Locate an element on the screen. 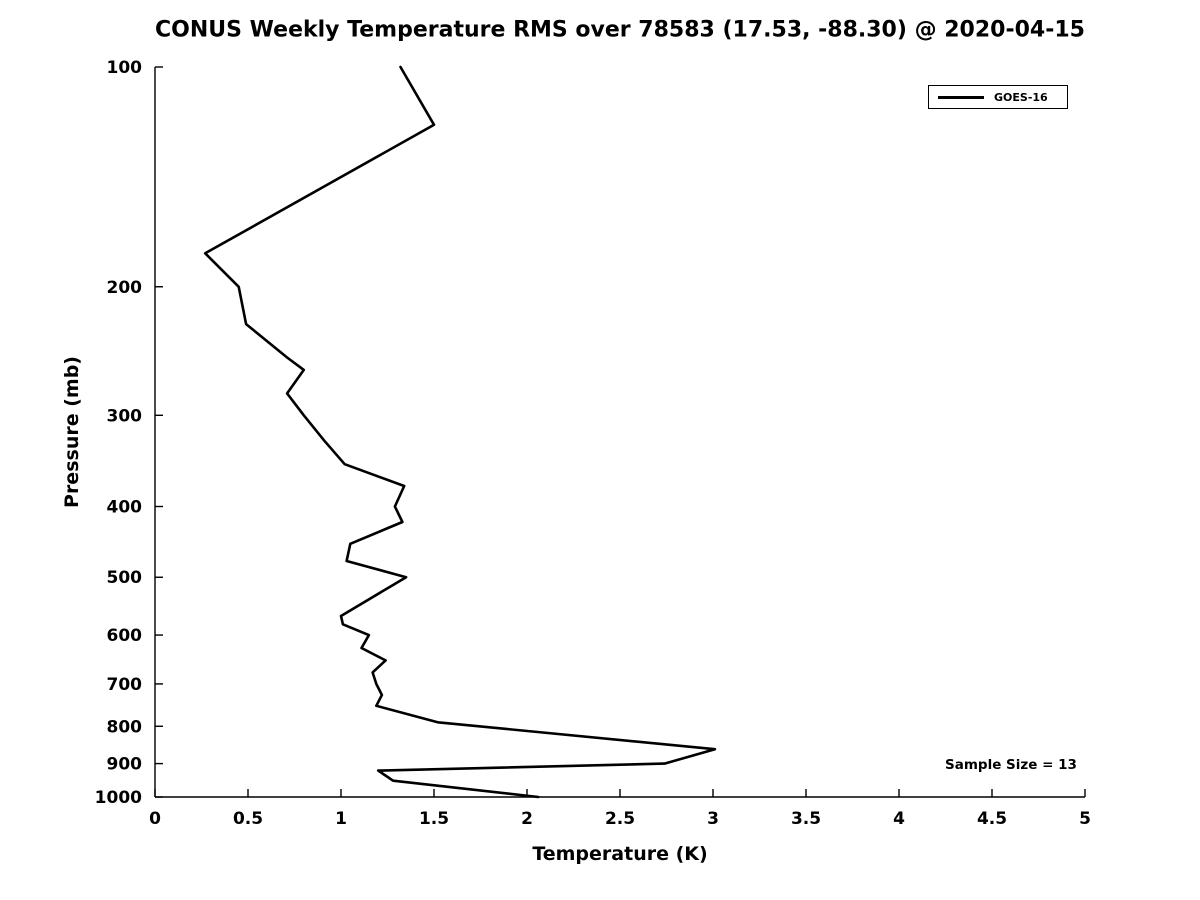 The image size is (1200, 900). x-tick-label: 5 is located at coordinates (1085, 819).